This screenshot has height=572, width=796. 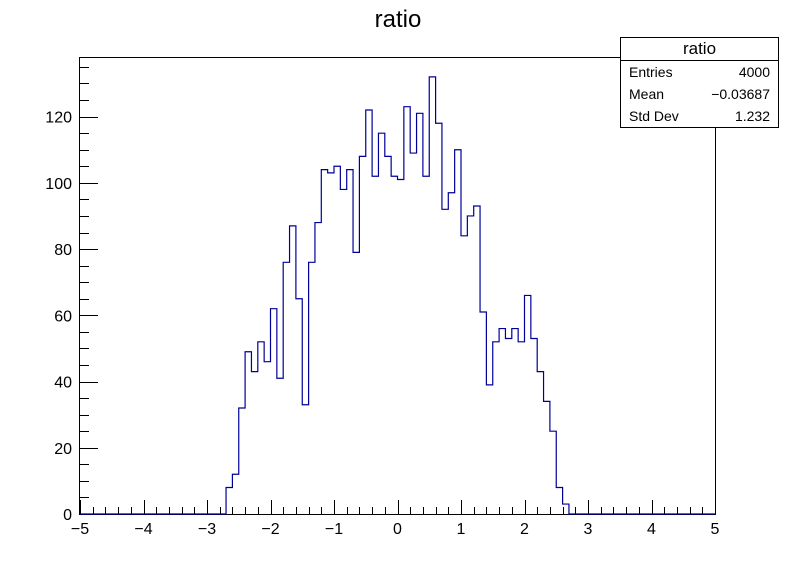 I want to click on x-tick-label: −2, so click(x=270, y=529).